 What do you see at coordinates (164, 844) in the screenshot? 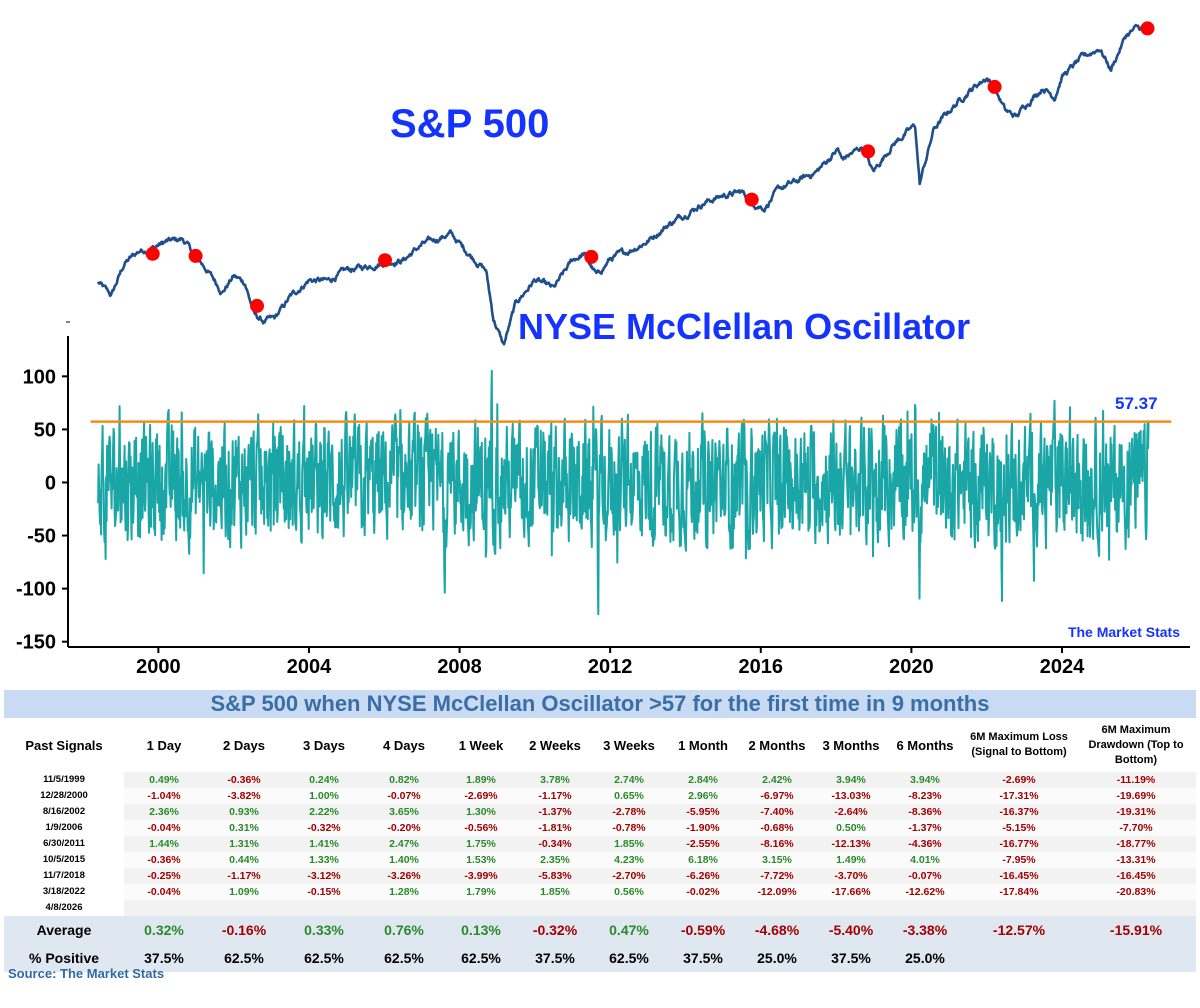
I see `return-cell: 1.44%` at bounding box center [164, 844].